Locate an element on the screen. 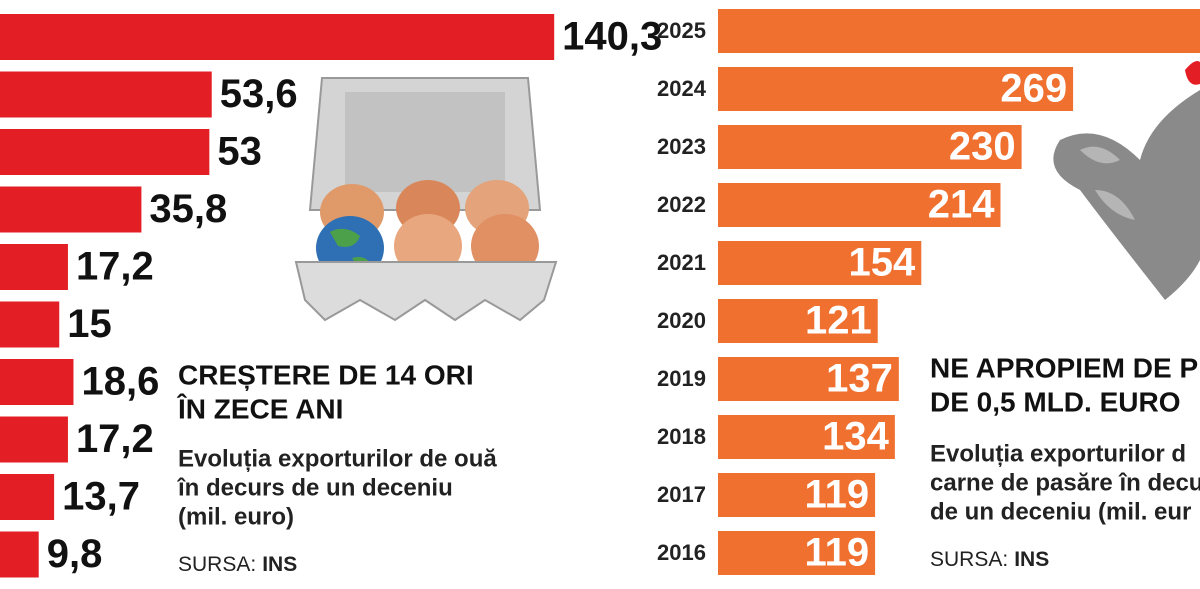 The image size is (1200, 589). value-label: 35,8 is located at coordinates (188, 209).